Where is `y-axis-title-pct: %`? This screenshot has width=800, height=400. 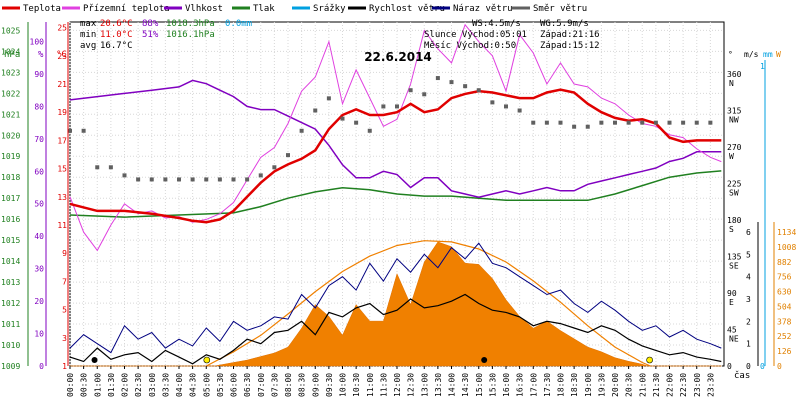
y-axis-title-pct: % is located at coordinates (41, 55).